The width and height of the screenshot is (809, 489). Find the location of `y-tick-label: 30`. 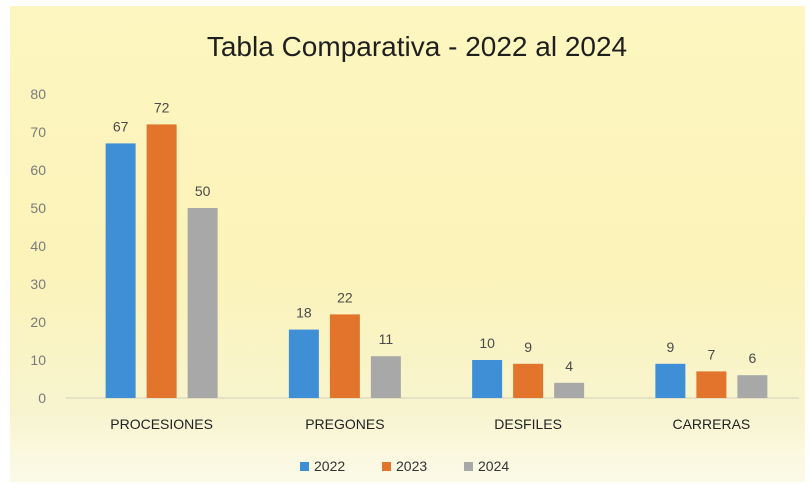

y-tick-label: 30 is located at coordinates (38, 284).